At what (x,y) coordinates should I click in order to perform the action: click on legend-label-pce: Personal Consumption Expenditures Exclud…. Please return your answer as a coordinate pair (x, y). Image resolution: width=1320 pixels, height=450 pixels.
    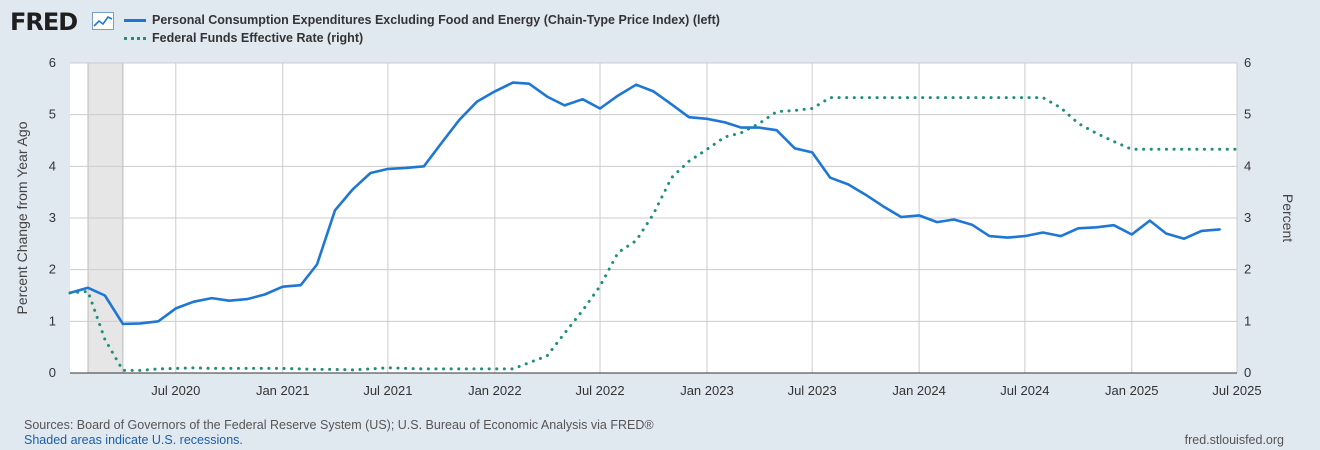
    Looking at the image, I should click on (436, 20).